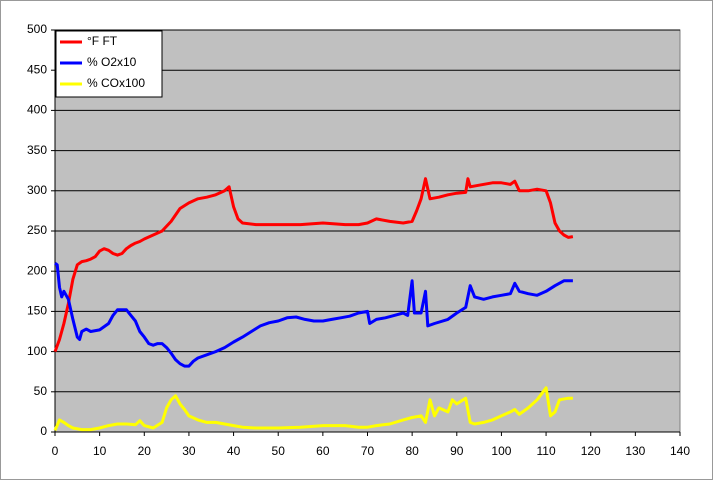 The image size is (713, 480). Describe the element at coordinates (457, 451) in the screenshot. I see `x-tick-label: 90` at that location.